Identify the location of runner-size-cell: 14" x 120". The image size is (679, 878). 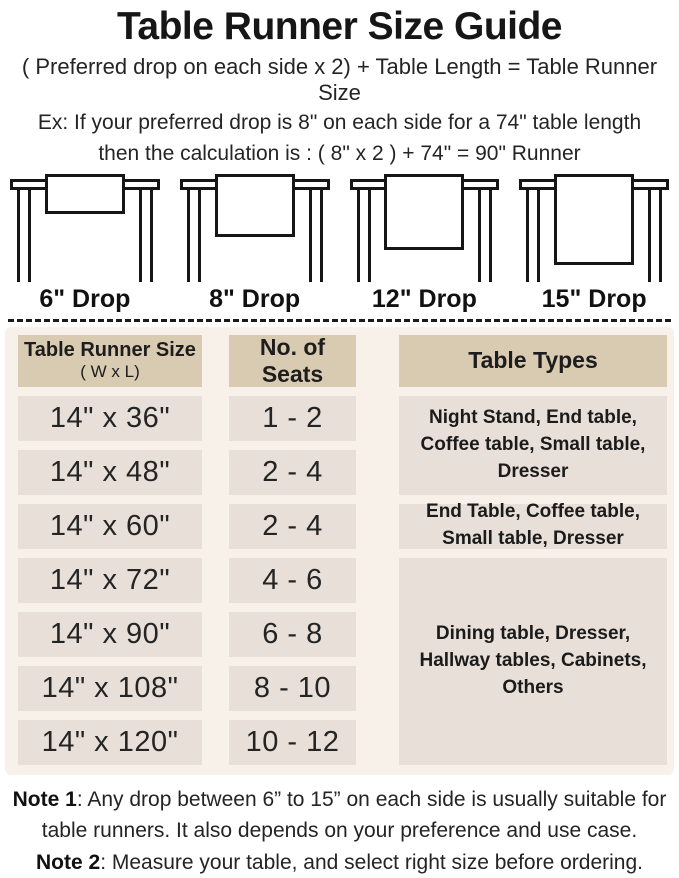
(110, 742).